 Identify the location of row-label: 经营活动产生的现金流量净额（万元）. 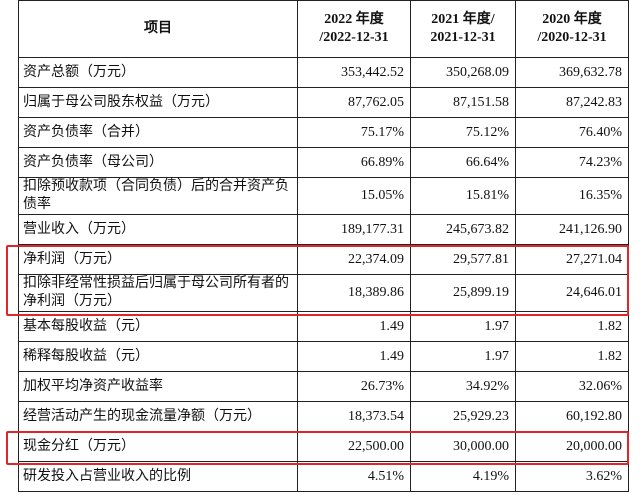
(158, 416).